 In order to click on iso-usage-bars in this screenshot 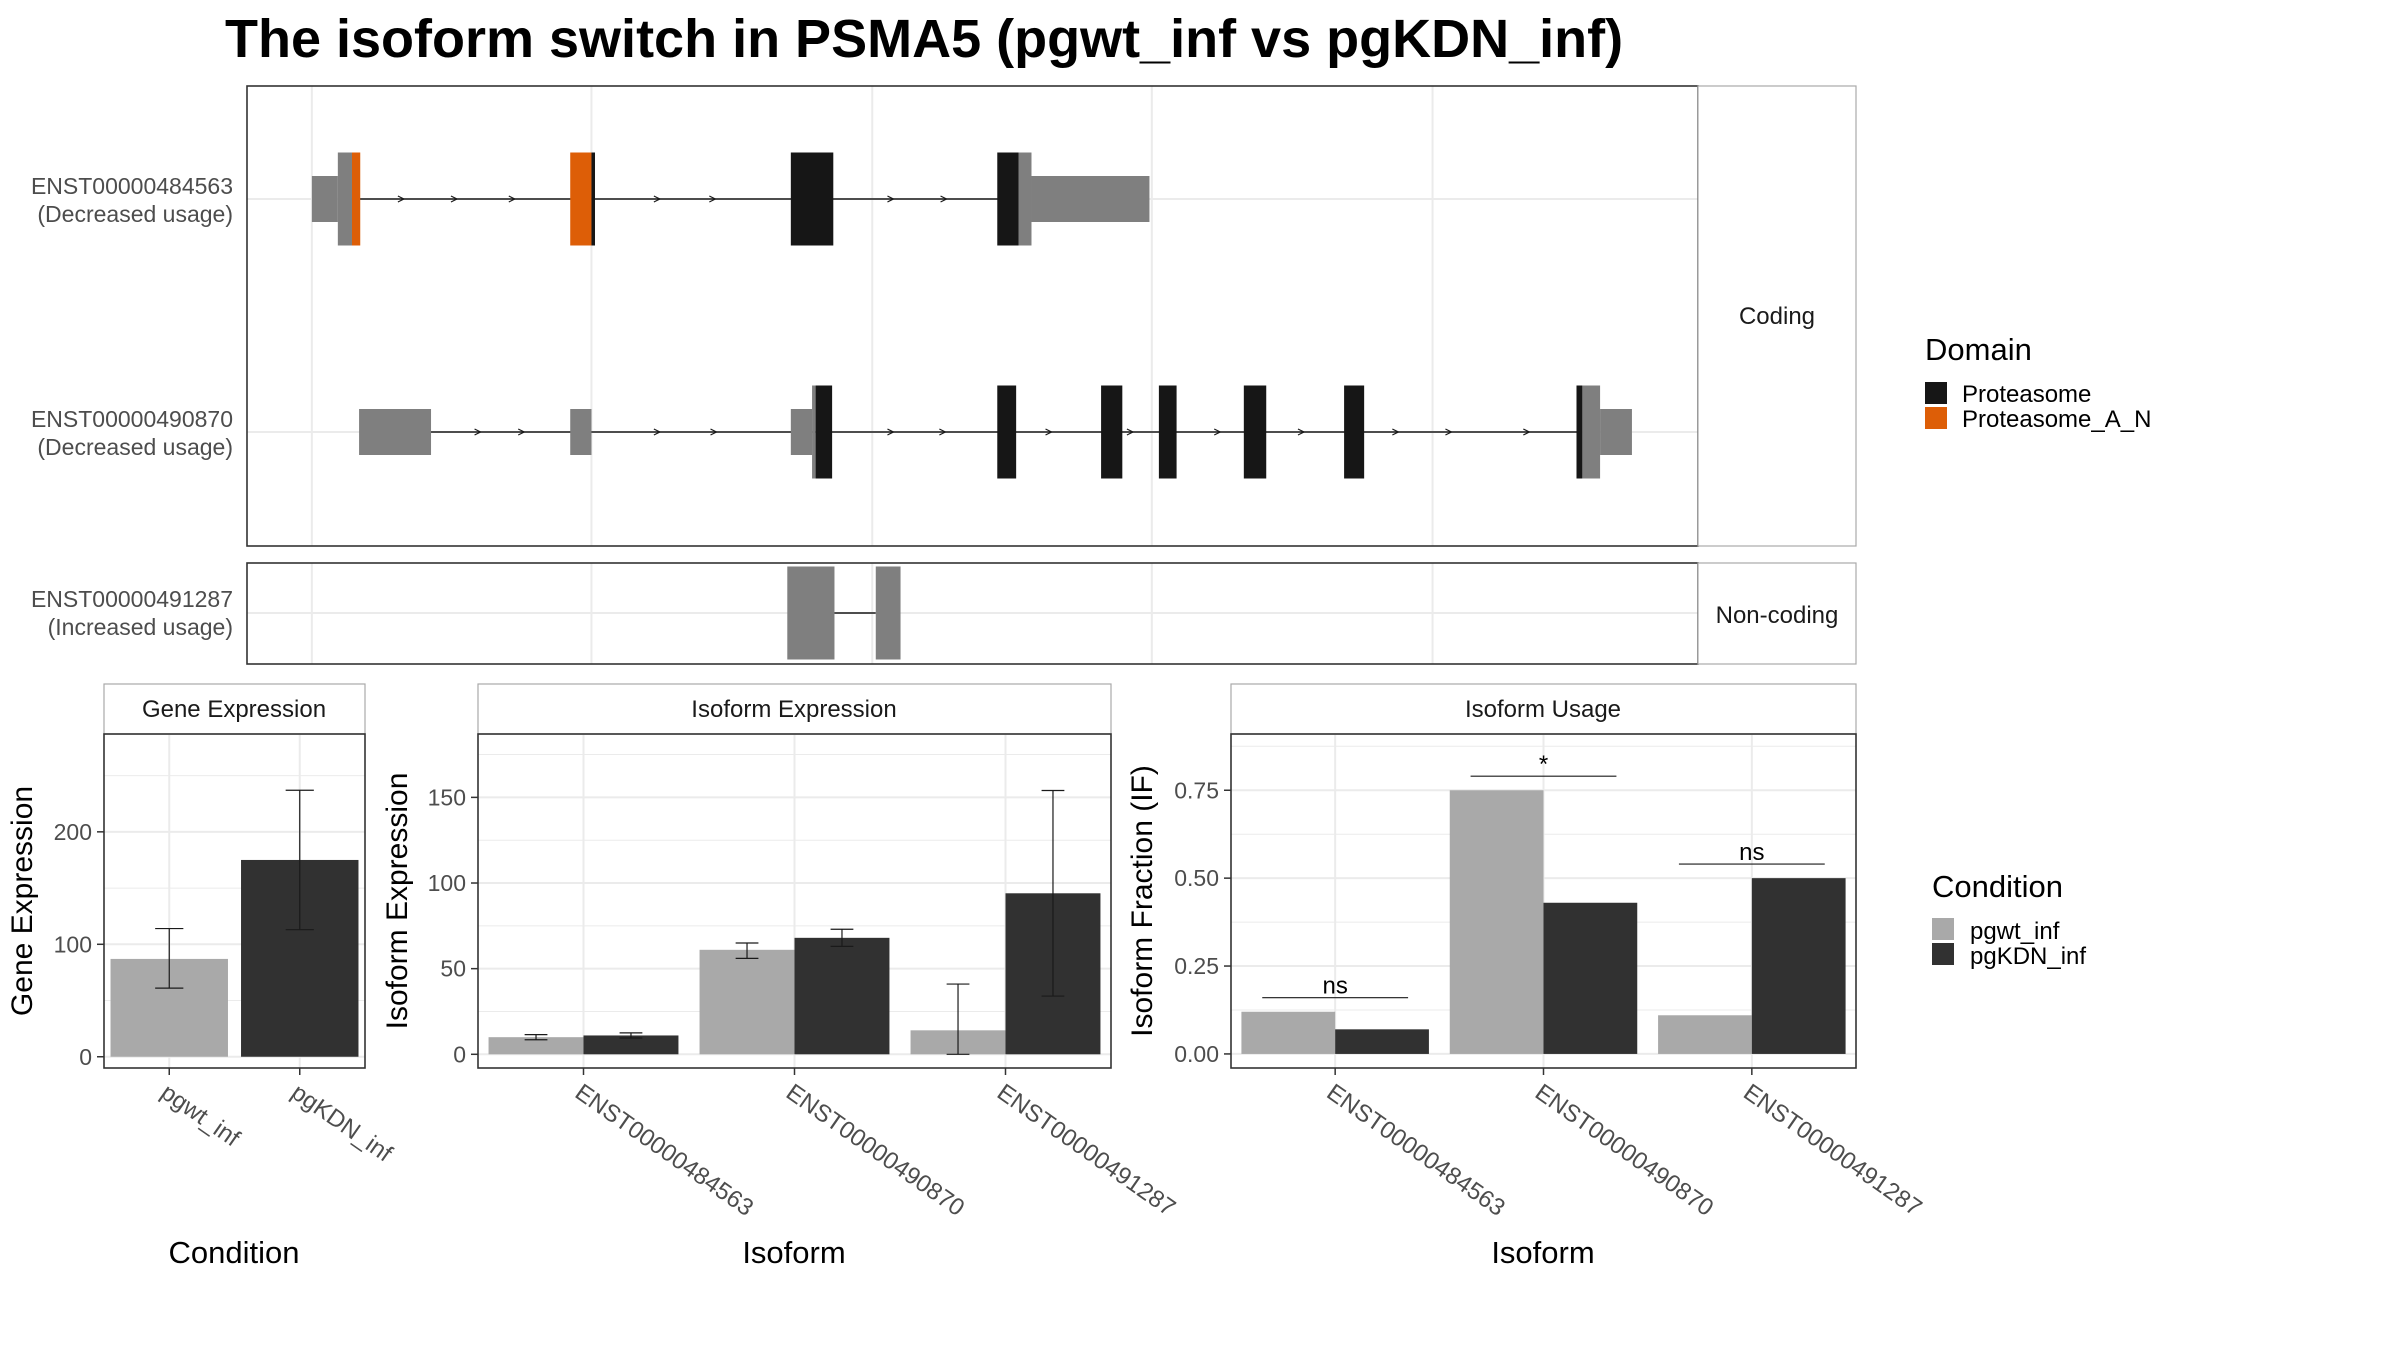, I will do `click(1543, 922)`.